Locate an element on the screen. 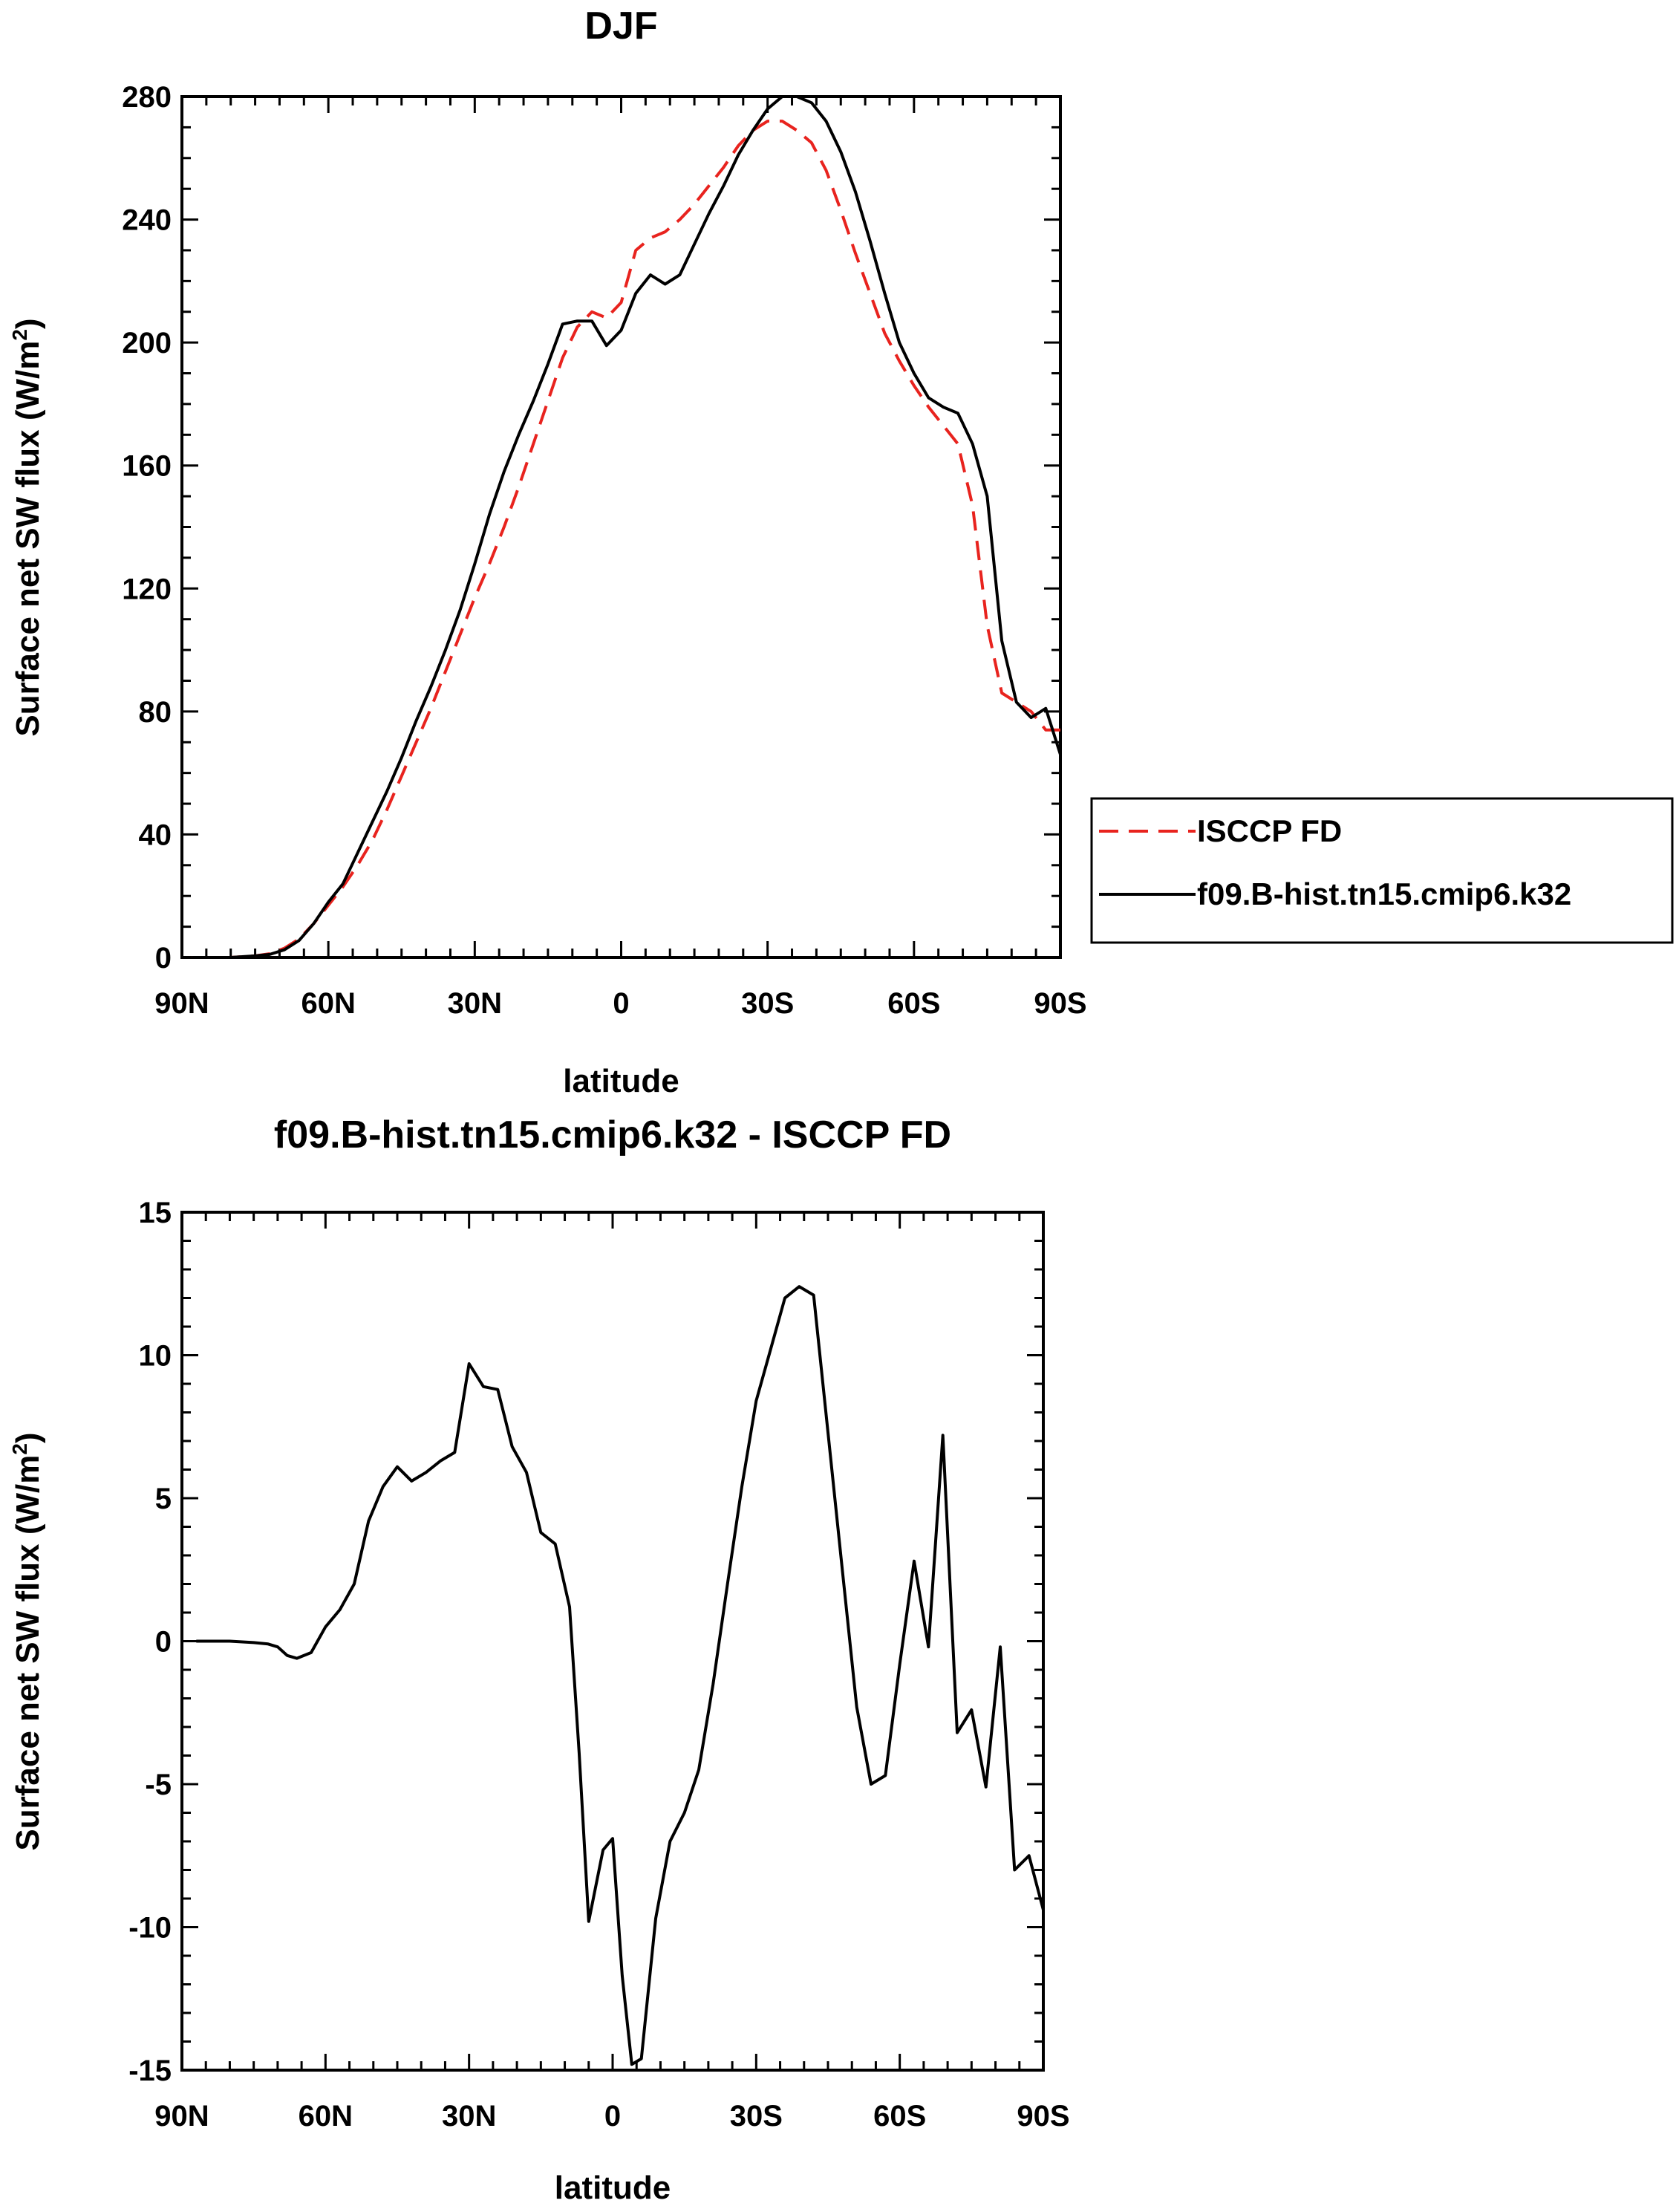 This screenshot has width=1676, height=2212. y-tick-label: 240 is located at coordinates (147, 221).